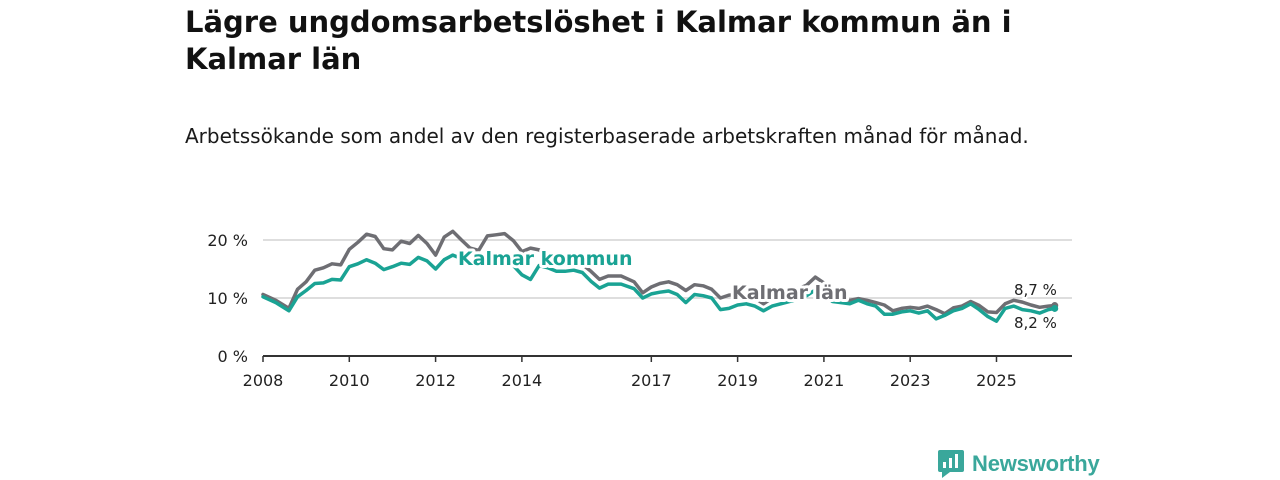 This screenshot has height=480, width=1280. I want to click on series-labels: Kalmar kommun Kalmar län 8,7 % 8,2 %, so click(757, 289).